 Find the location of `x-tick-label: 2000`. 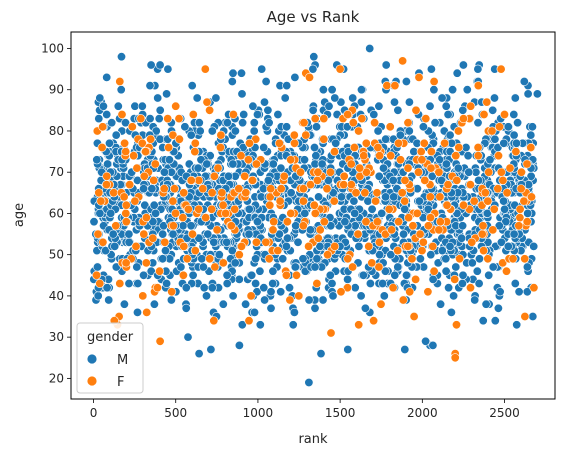

x-tick-label: 2000 is located at coordinates (422, 413).